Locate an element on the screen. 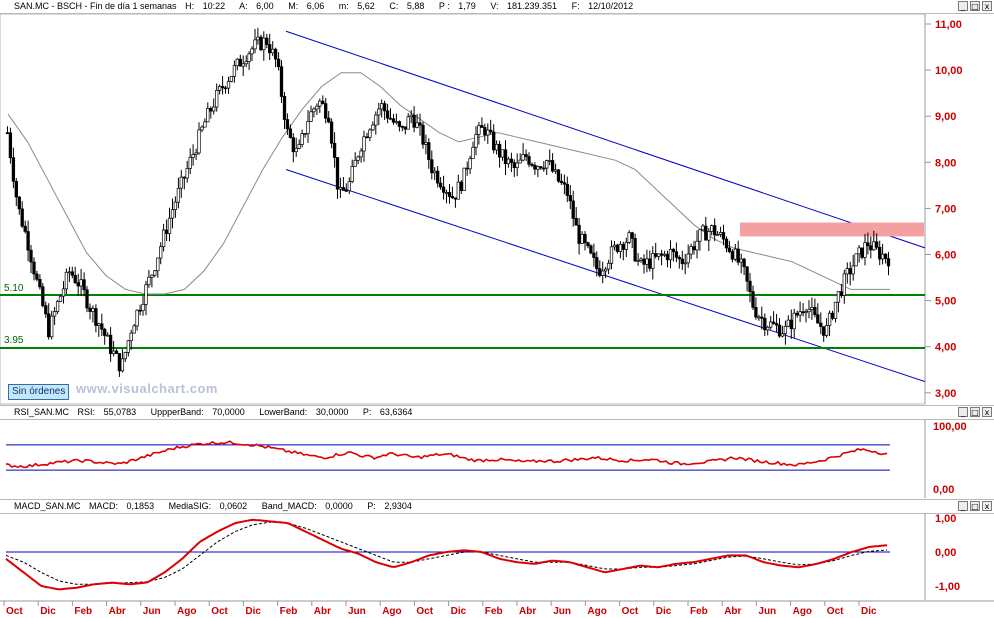 The height and width of the screenshot is (618, 994). price-axis-label: 4,00 is located at coordinates (945, 348).